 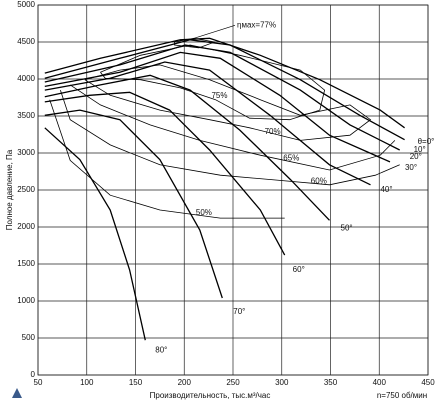 I want to click on curve-label: 40°, so click(x=386, y=189).